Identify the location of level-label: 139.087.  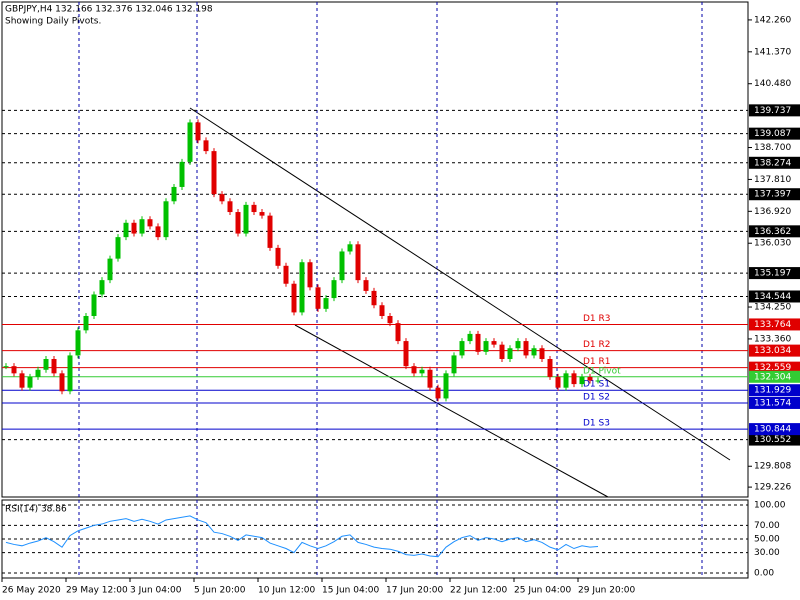
(772, 134).